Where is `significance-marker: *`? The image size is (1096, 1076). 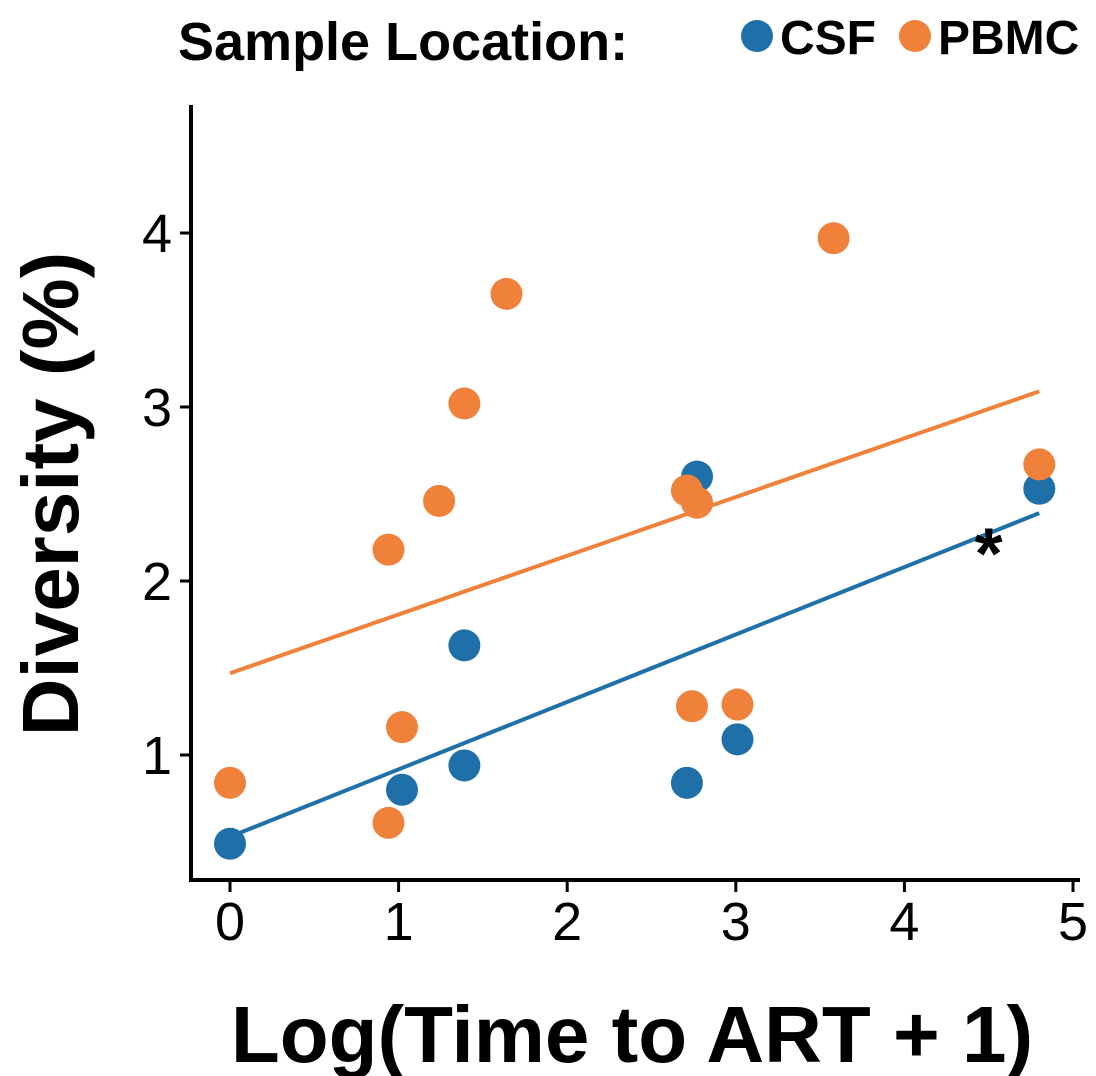
significance-marker: * is located at coordinates (989, 554).